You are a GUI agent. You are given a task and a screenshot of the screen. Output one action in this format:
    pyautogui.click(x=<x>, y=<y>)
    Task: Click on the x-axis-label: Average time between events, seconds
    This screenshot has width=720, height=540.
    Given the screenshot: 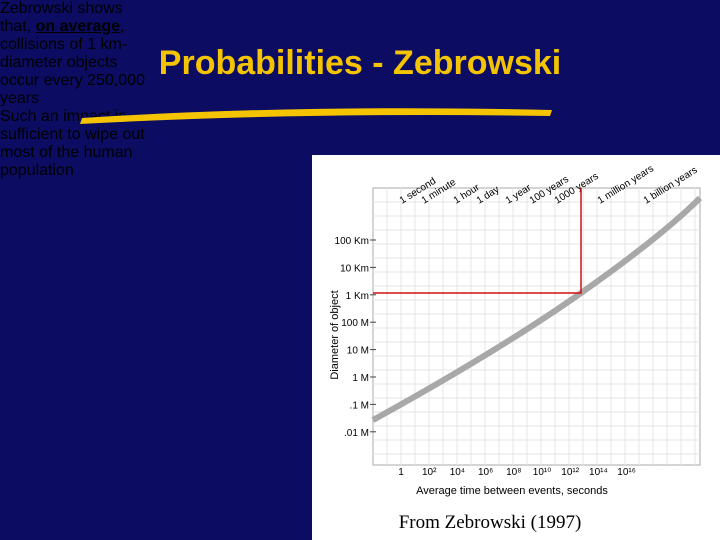 What is the action you would take?
    pyautogui.click(x=512, y=491)
    